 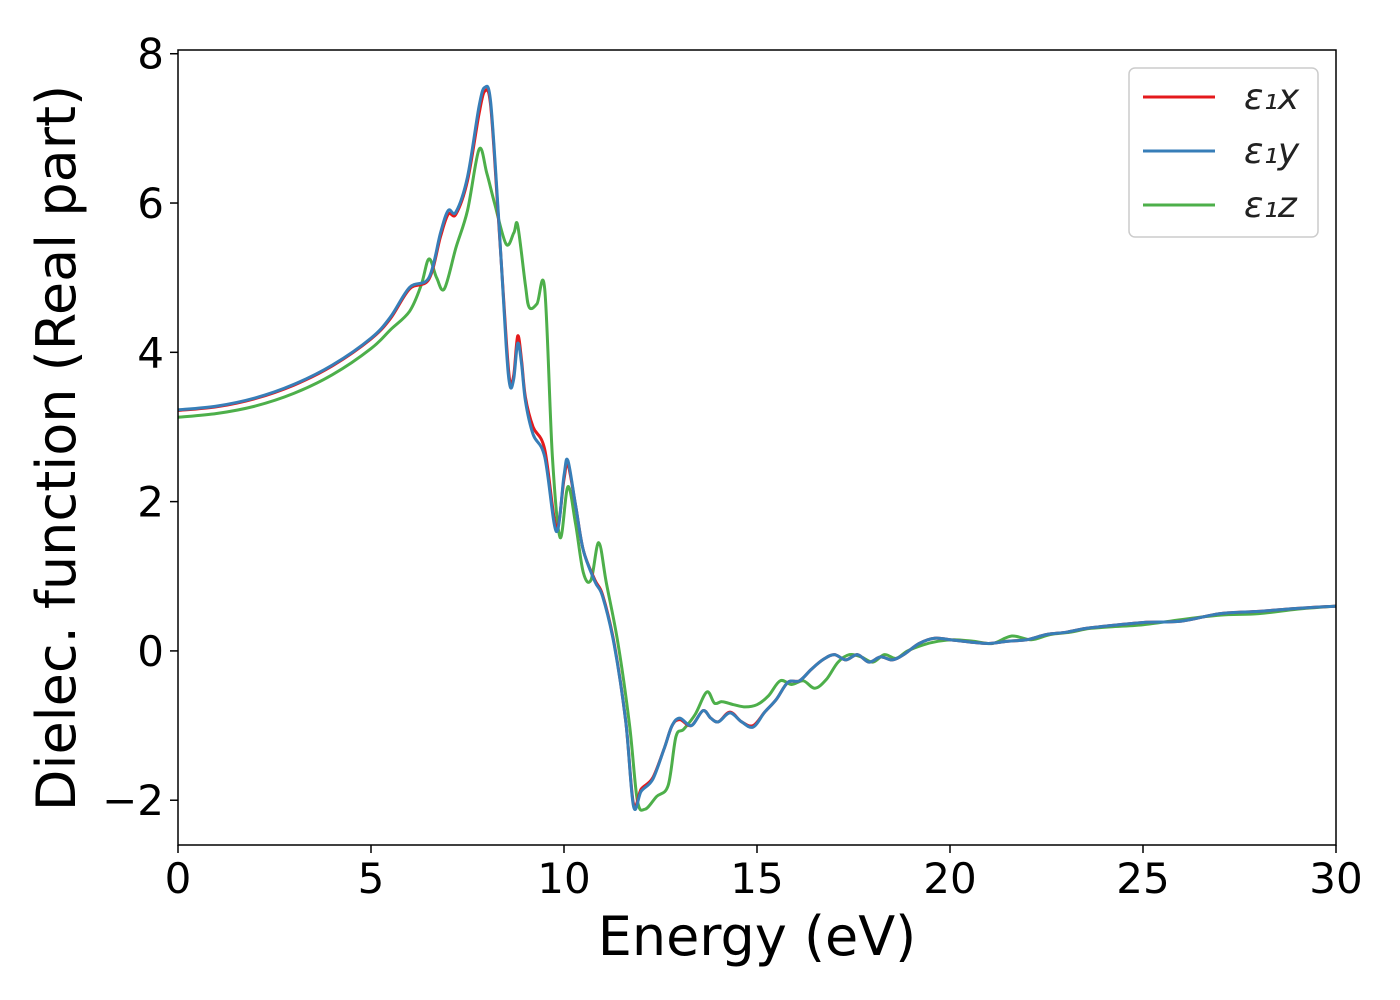 I want to click on x-tick-label: 20, so click(x=949, y=878).